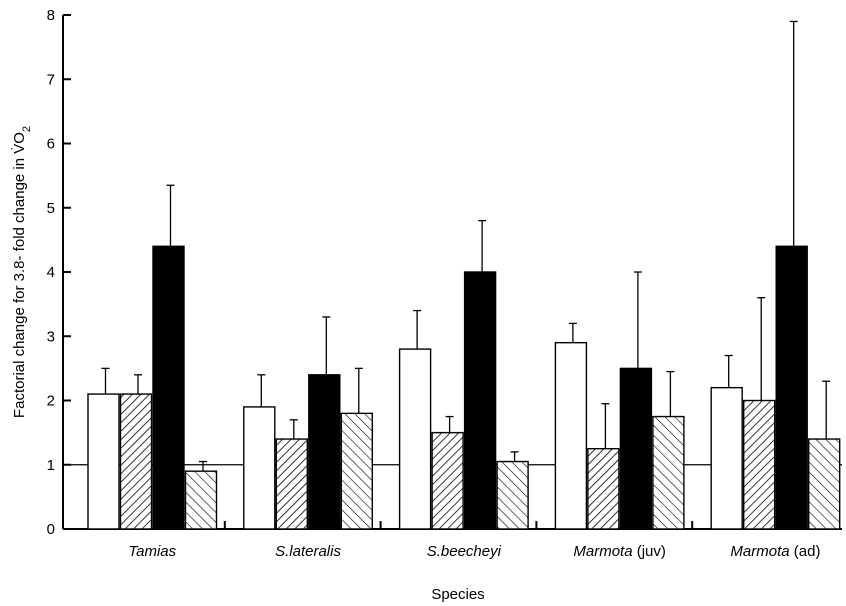 The height and width of the screenshot is (606, 846). What do you see at coordinates (51, 15) in the screenshot?
I see `y-tick-label: 8` at bounding box center [51, 15].